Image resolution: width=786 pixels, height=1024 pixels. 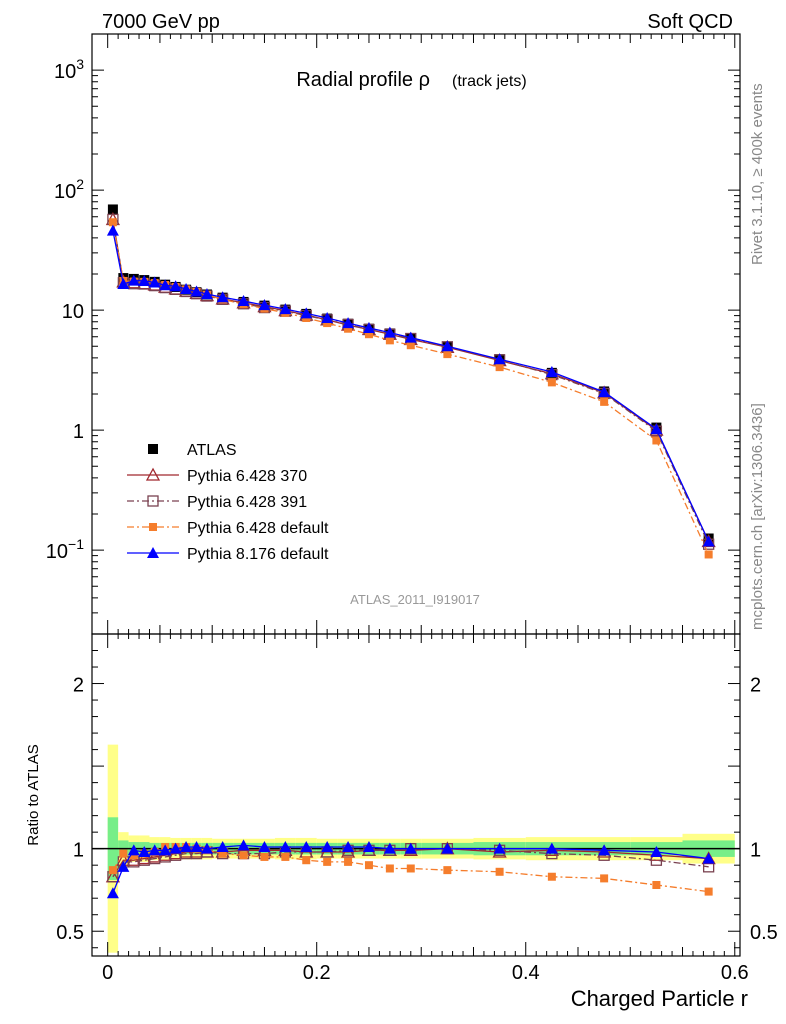 I want to click on legend-entry: Pythia 6.428 default, so click(x=228, y=528).